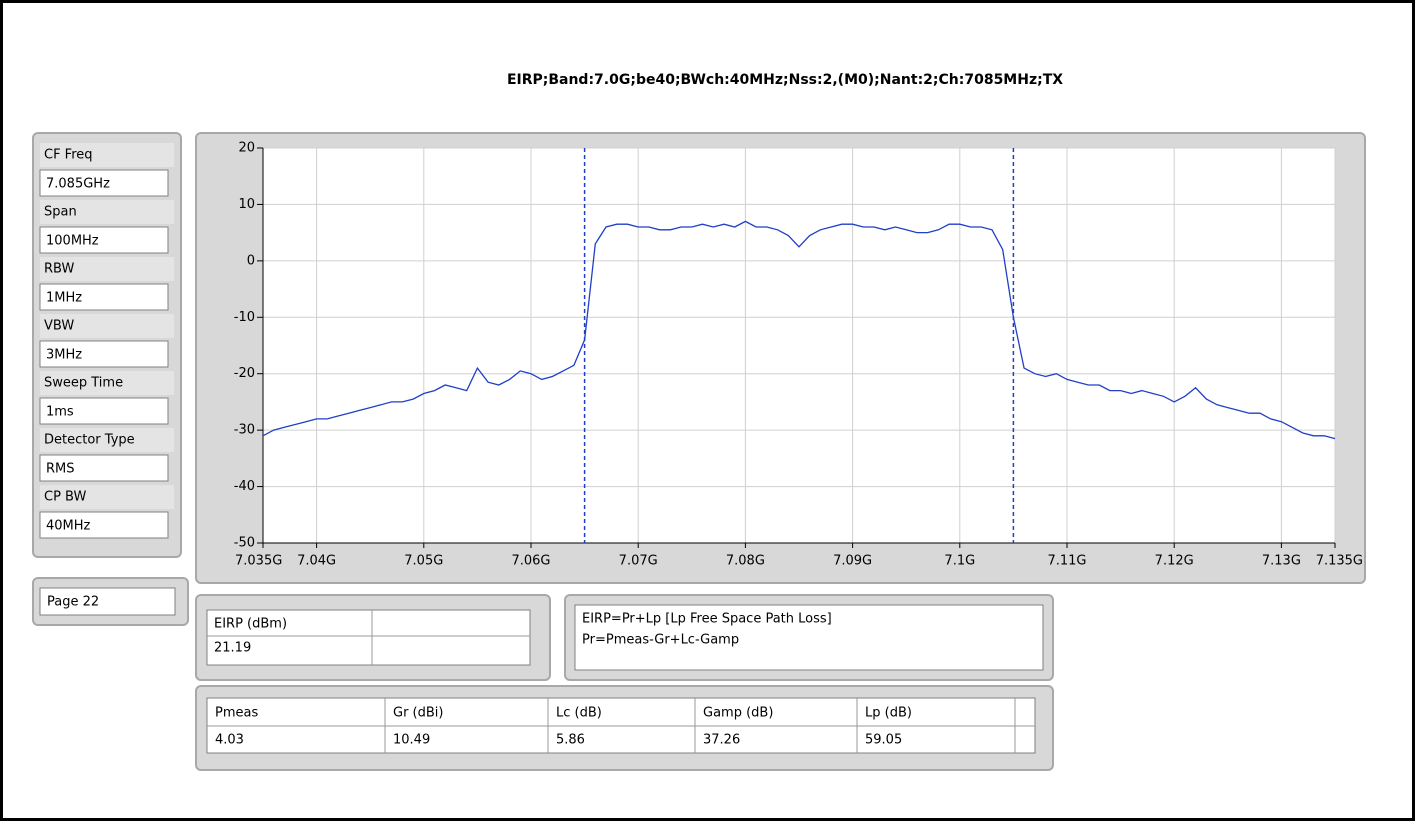  What do you see at coordinates (65, 497) in the screenshot?
I see `setting-label: CP BW` at bounding box center [65, 497].